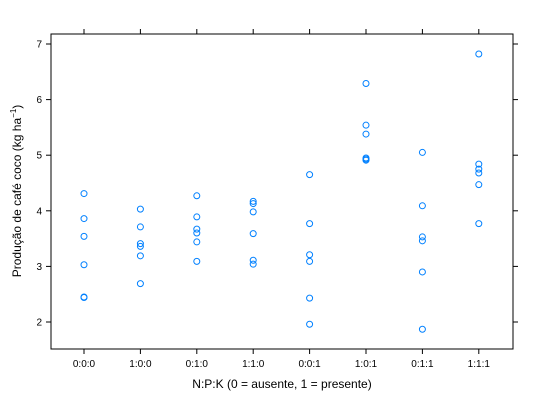 This screenshot has width=540, height=400. Describe the element at coordinates (39, 100) in the screenshot. I see `y-tick-label: 6` at that location.